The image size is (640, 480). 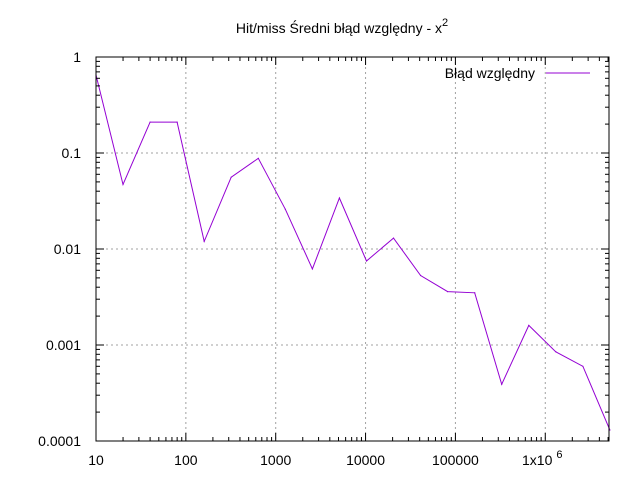 I want to click on chart-title-superscript: 2, so click(x=445, y=23).